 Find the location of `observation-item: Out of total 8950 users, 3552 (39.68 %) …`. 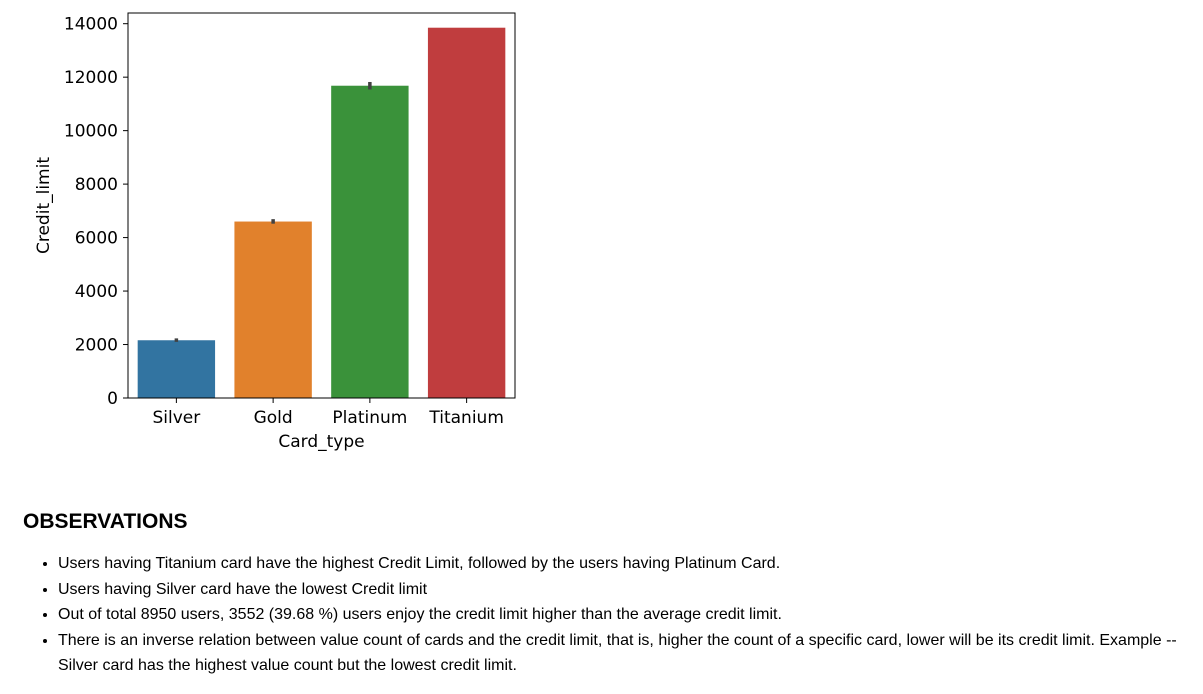

observation-item: Out of total 8950 users, 3552 (39.68 %) … is located at coordinates (630, 615).